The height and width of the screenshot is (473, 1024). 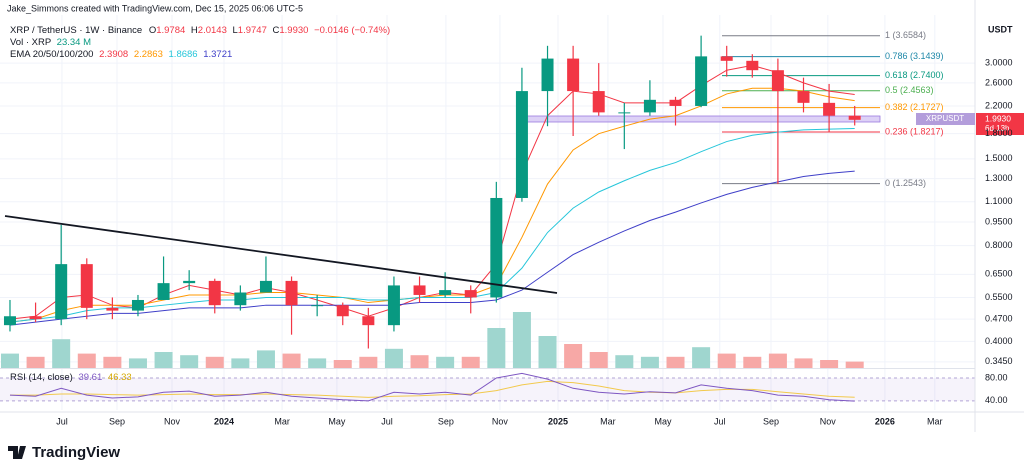 I want to click on rsi-ma-value: 46.33, so click(x=120, y=377).